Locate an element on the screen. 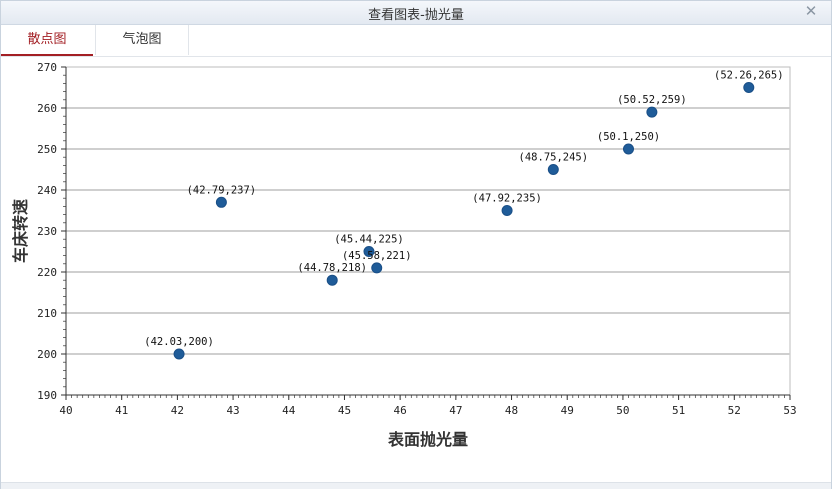 The width and height of the screenshot is (832, 489). data-label: (42.79,237) is located at coordinates (222, 190).